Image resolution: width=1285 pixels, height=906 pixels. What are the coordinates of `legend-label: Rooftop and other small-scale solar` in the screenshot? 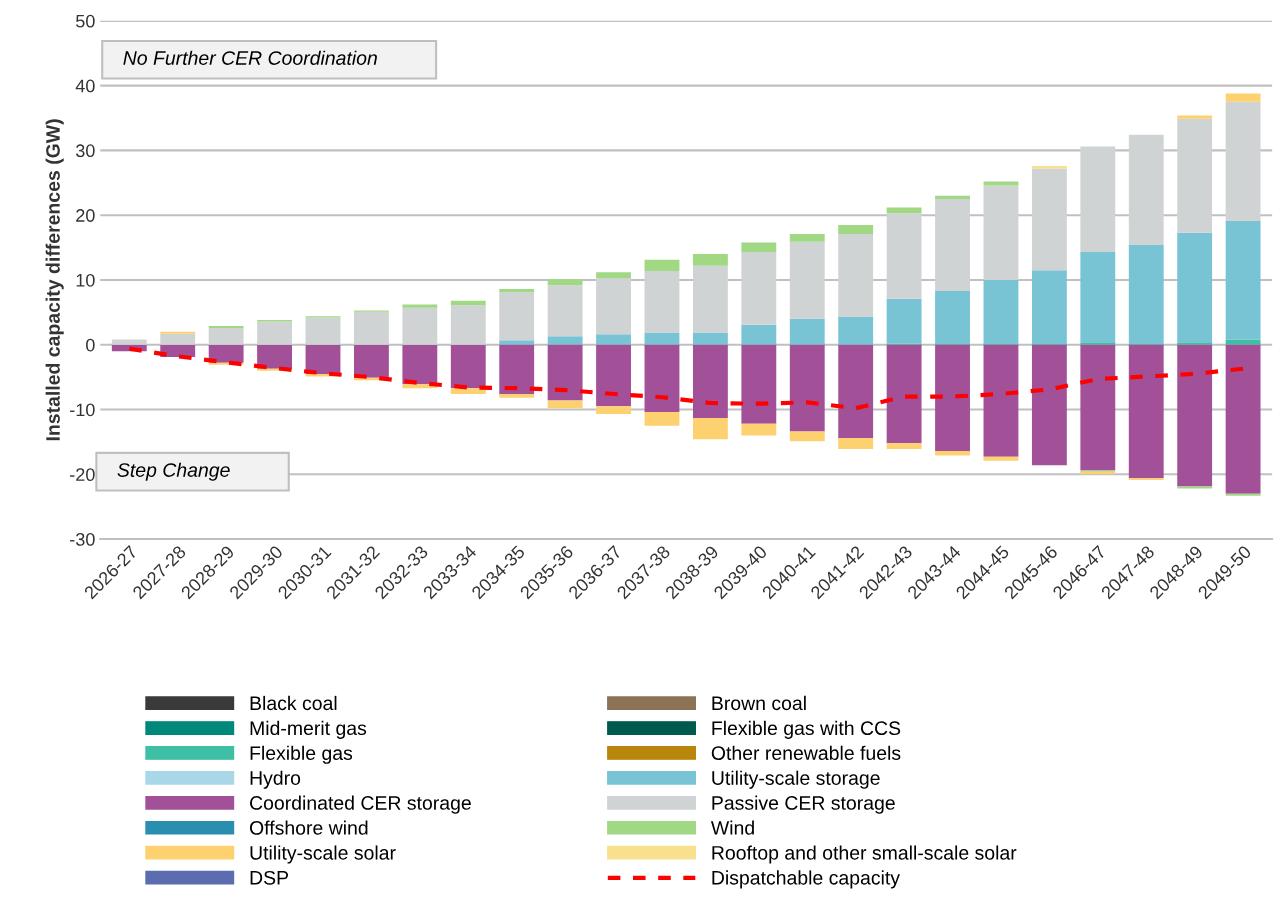 It's located at (864, 854).